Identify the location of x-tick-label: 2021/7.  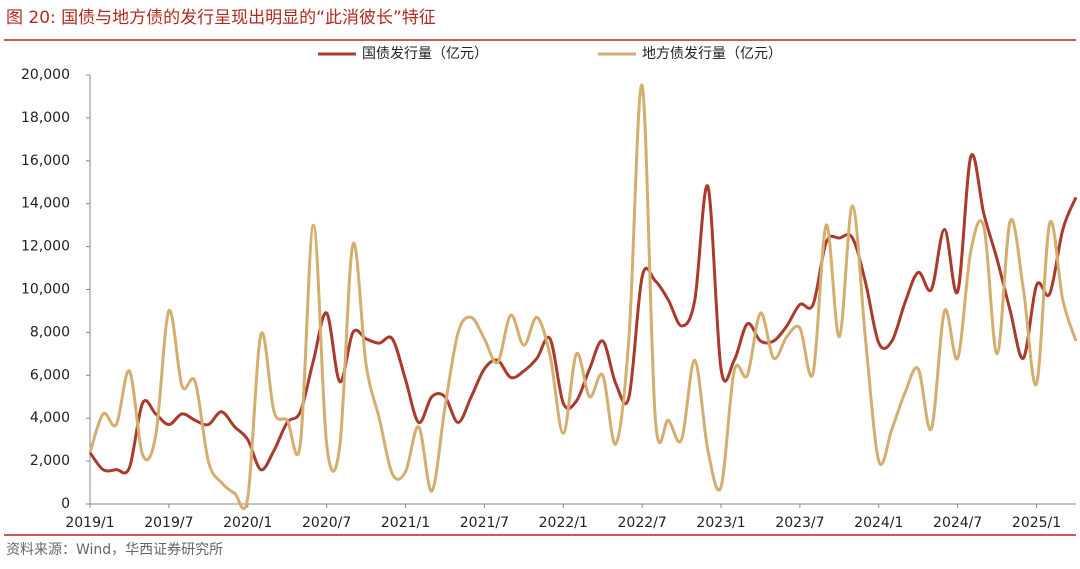
(484, 523).